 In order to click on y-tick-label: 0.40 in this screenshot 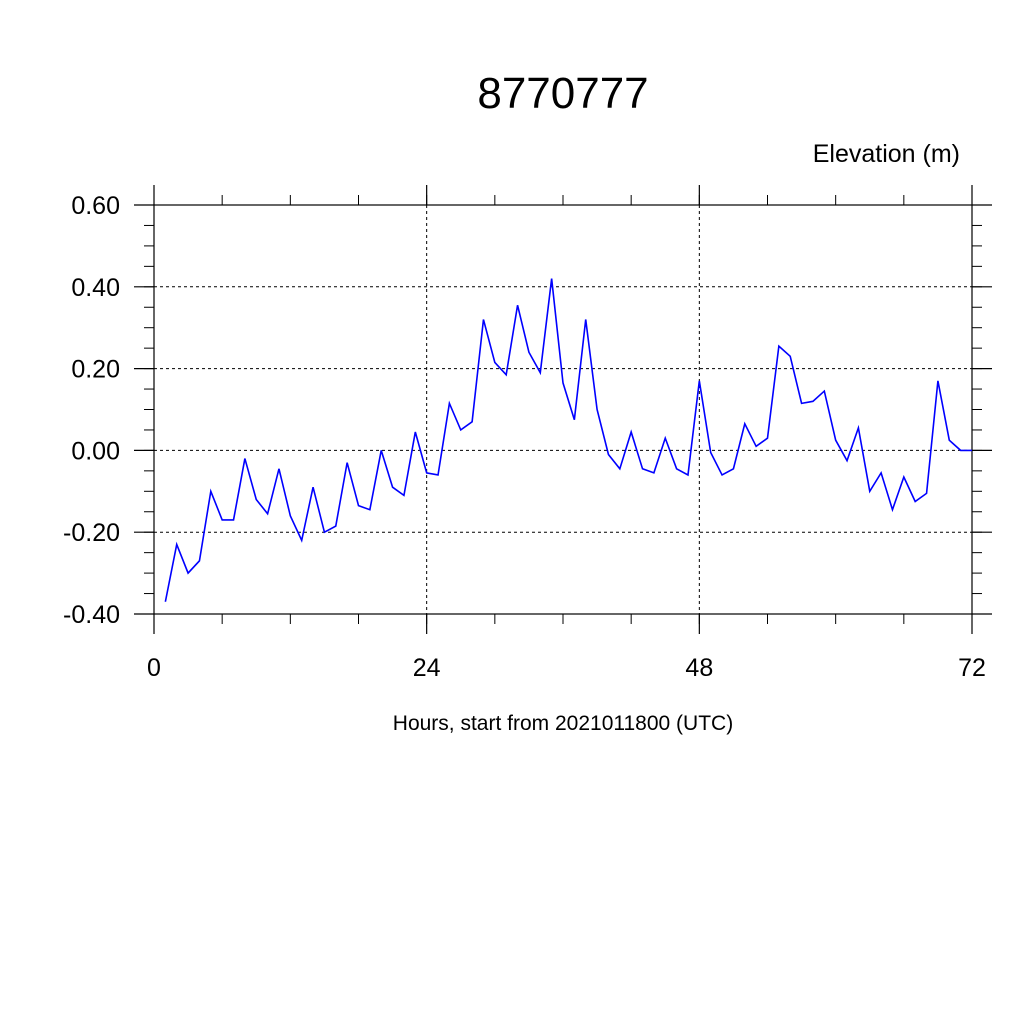, I will do `click(95, 288)`.